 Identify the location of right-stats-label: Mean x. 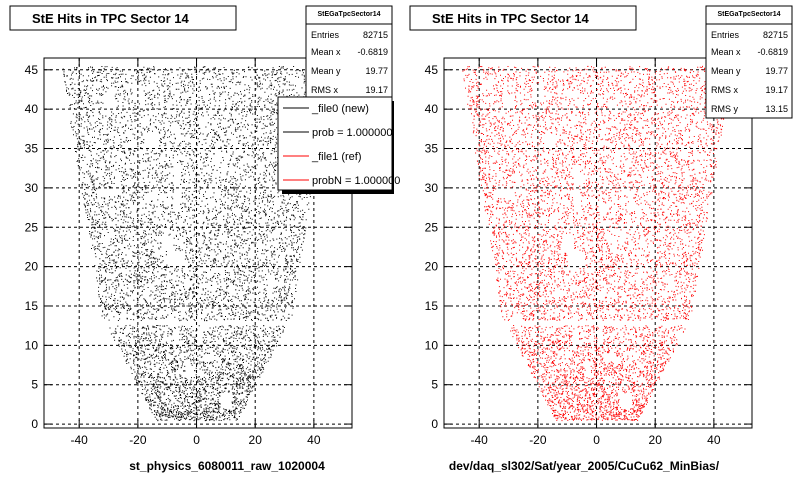
(726, 52).